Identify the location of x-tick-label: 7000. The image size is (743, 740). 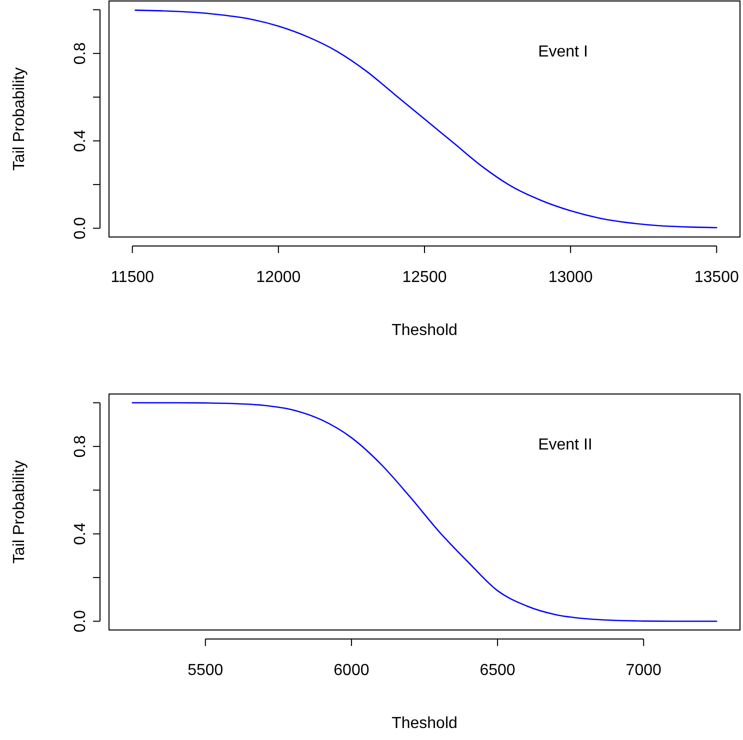
(644, 670).